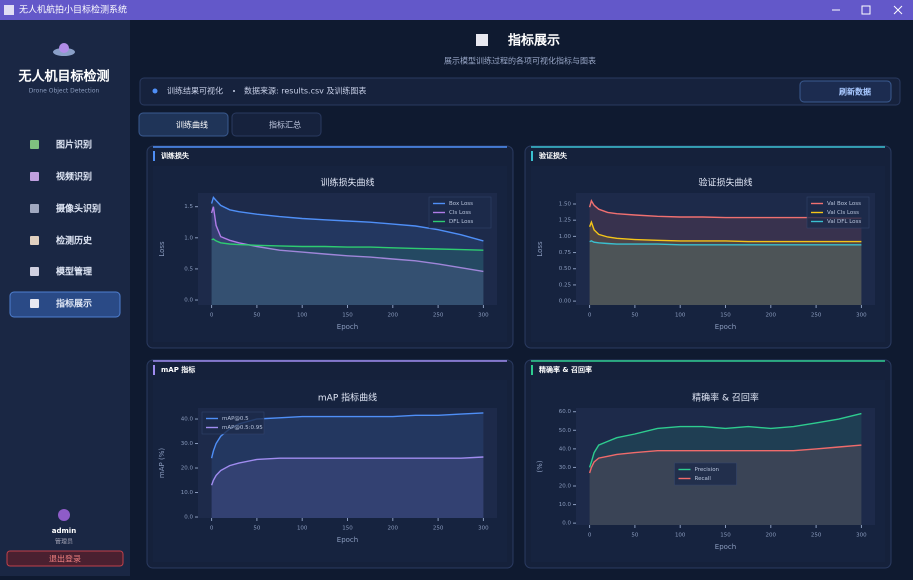  What do you see at coordinates (175, 155) in the screenshot?
I see `panel-heading: 训练损失` at bounding box center [175, 155].